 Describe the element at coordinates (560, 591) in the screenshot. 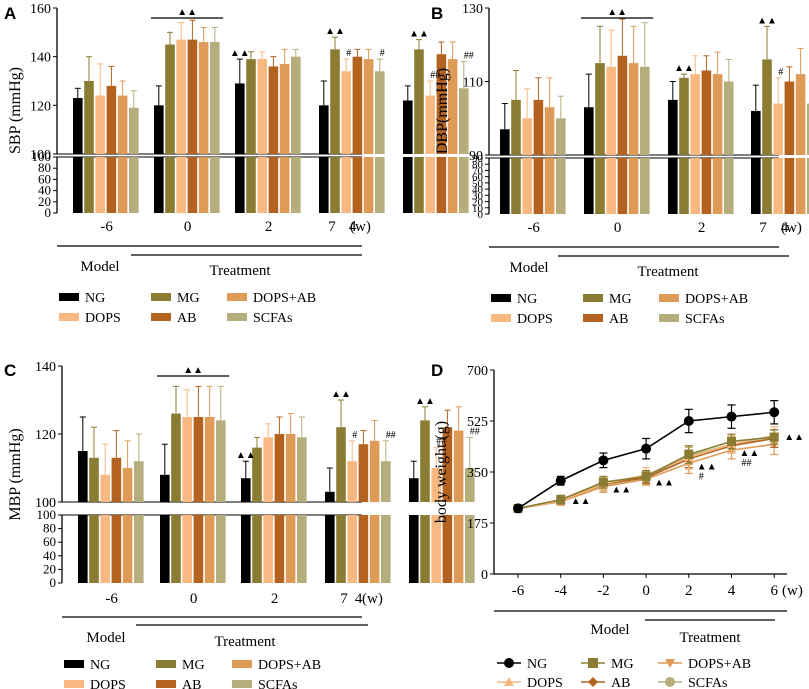

I see `x-tick-label: -4` at that location.